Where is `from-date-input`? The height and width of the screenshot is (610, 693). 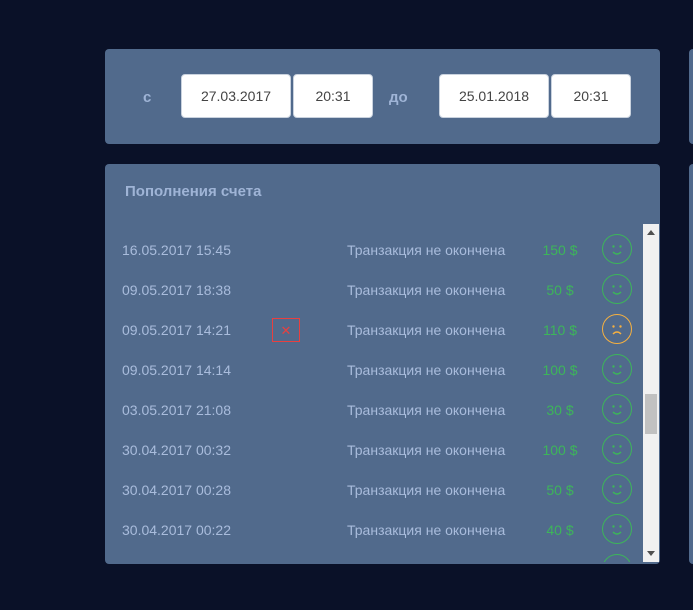 from-date-input is located at coordinates (236, 96).